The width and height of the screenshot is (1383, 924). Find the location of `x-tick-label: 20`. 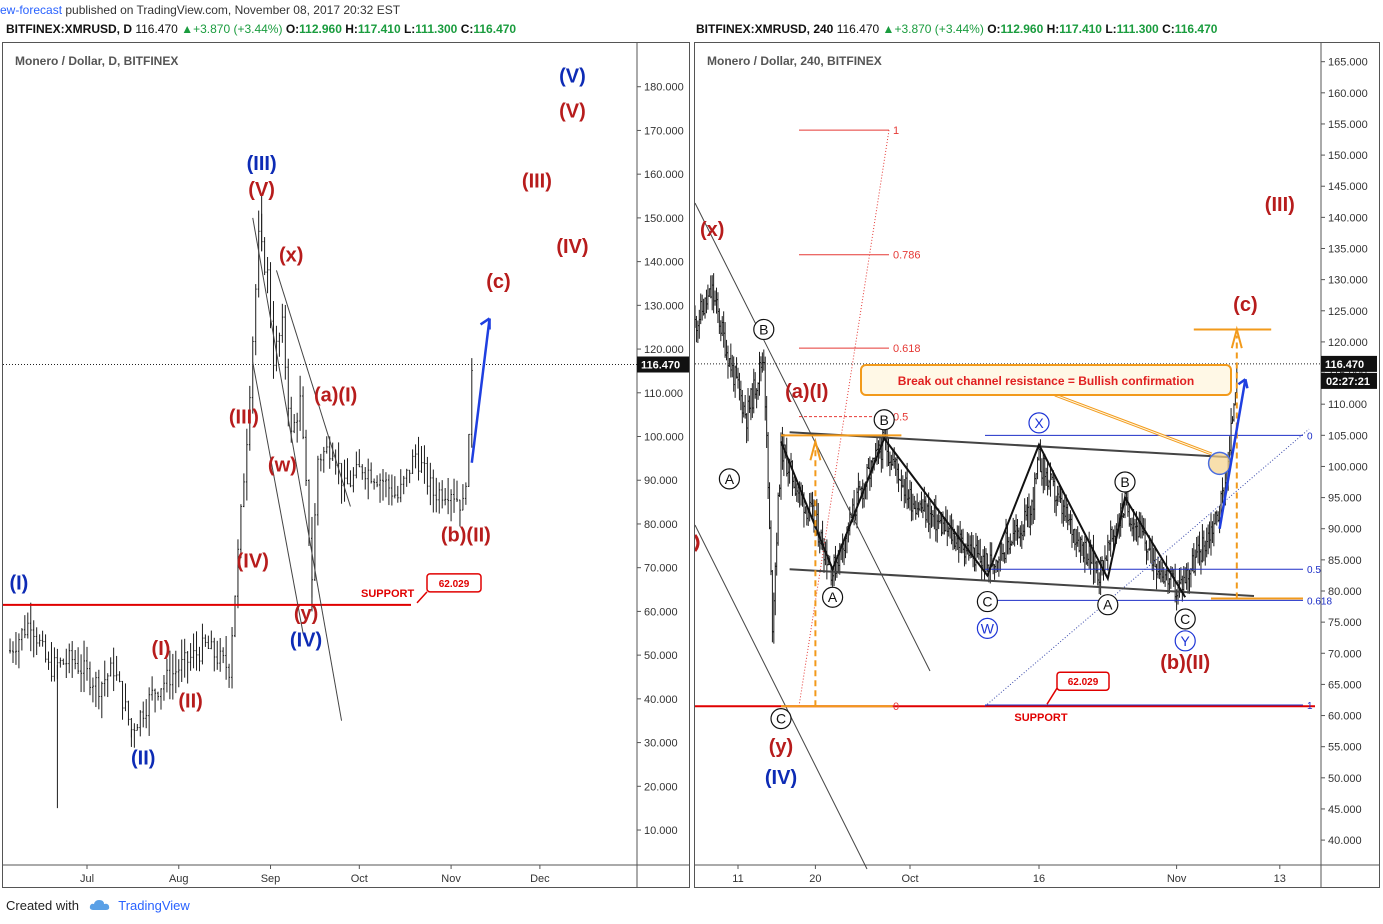

x-tick-label: 20 is located at coordinates (815, 879).